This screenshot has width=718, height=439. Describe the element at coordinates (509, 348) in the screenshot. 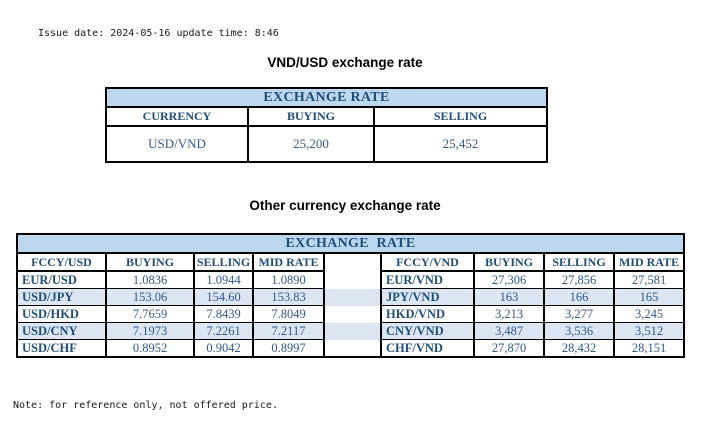

I see `rate-cell: 27,870` at that location.